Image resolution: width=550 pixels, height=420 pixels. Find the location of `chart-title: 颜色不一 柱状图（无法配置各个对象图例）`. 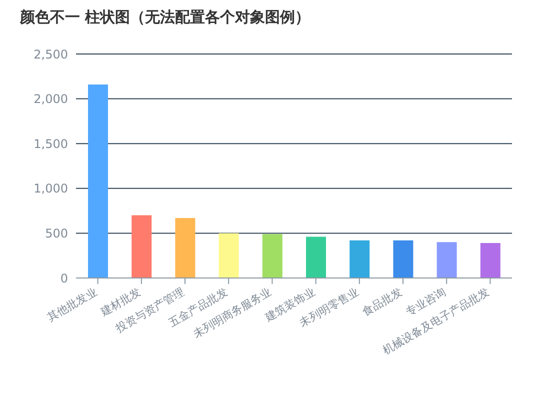

chart-title: 颜色不一 柱状图（无法配置各个对象图例） is located at coordinates (166, 18).